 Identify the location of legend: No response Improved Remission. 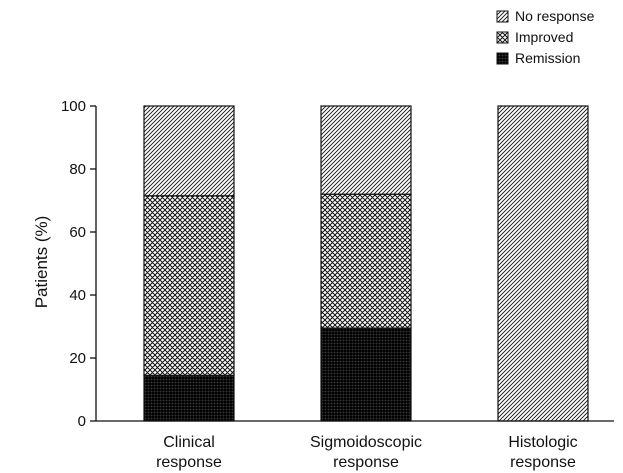
(545, 37).